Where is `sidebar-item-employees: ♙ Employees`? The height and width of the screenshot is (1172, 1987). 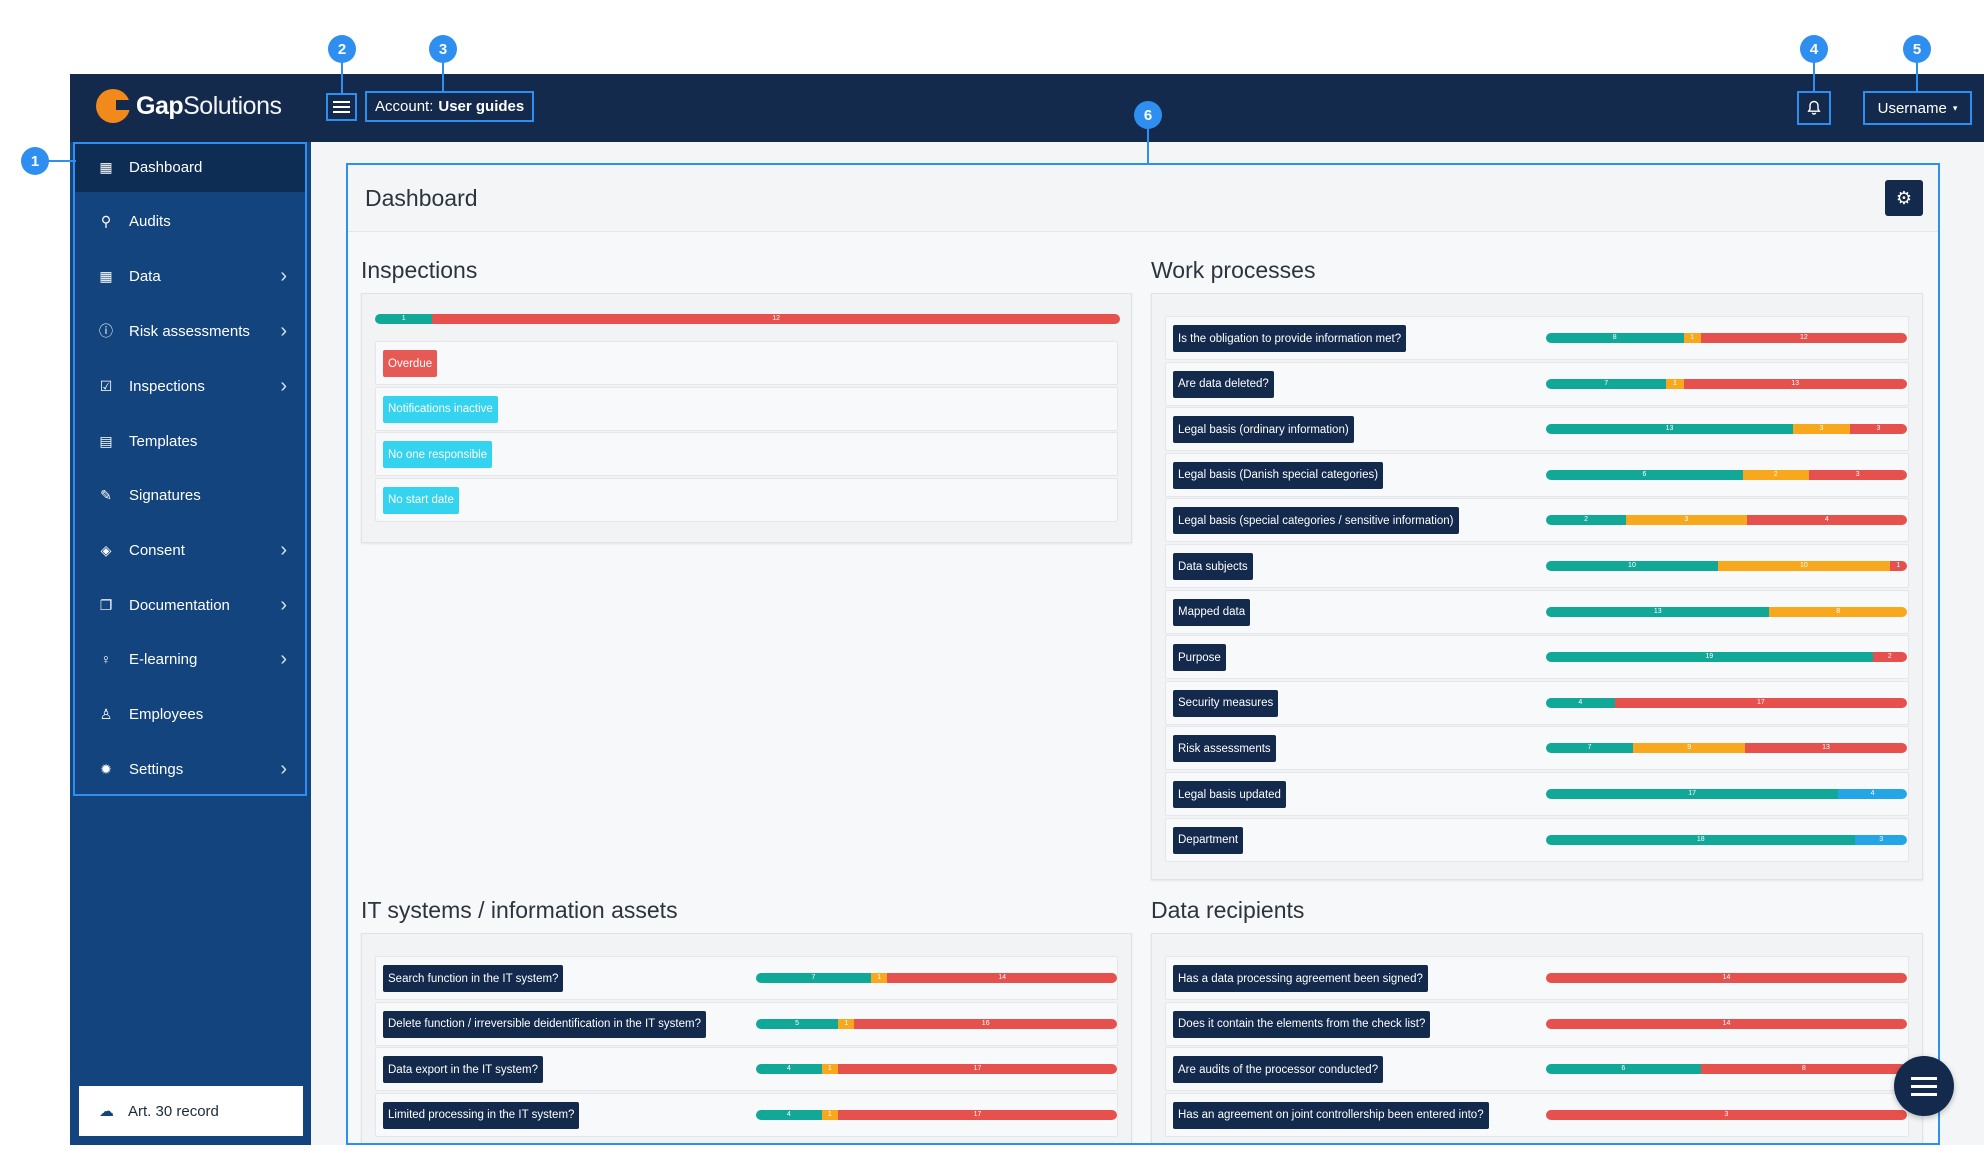
sidebar-item-employees: ♙ Employees is located at coordinates (190, 714).